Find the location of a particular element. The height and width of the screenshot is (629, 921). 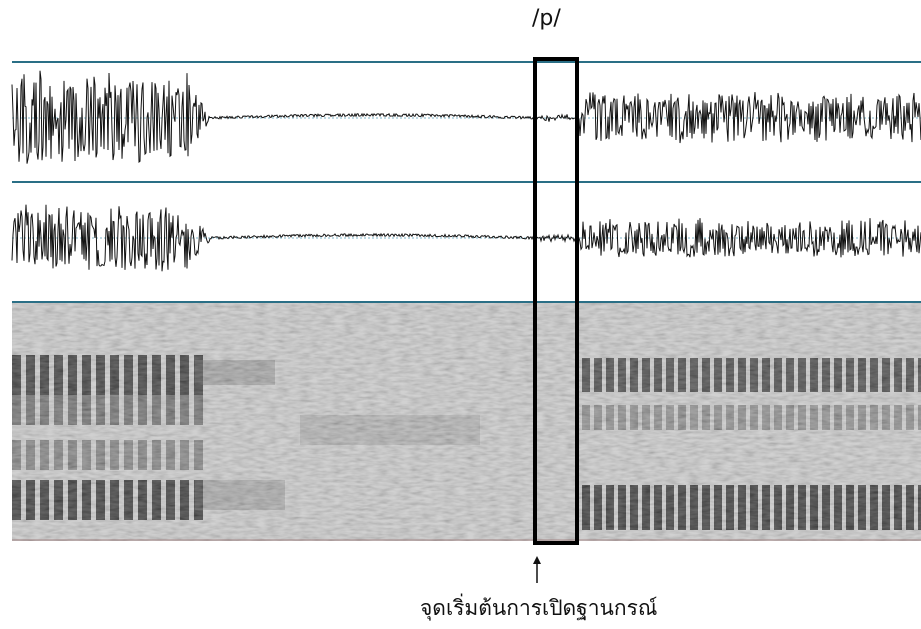

phoneme-label: /p/ is located at coordinates (546, 18).